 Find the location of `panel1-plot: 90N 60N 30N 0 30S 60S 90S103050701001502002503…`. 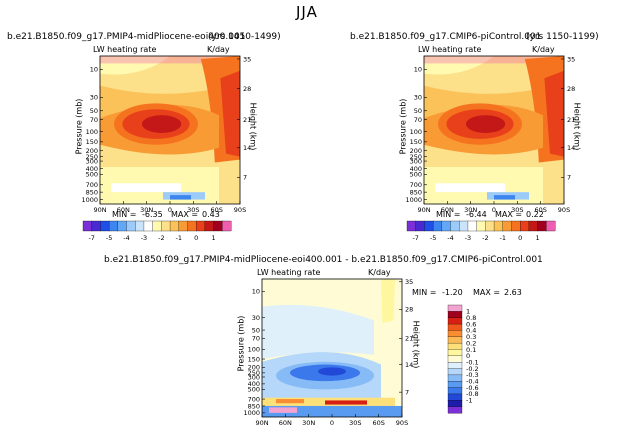

panel1-plot: 90N 60N 30N 0 30S 60S 90S103050701001502002503… is located at coordinates (166, 134).